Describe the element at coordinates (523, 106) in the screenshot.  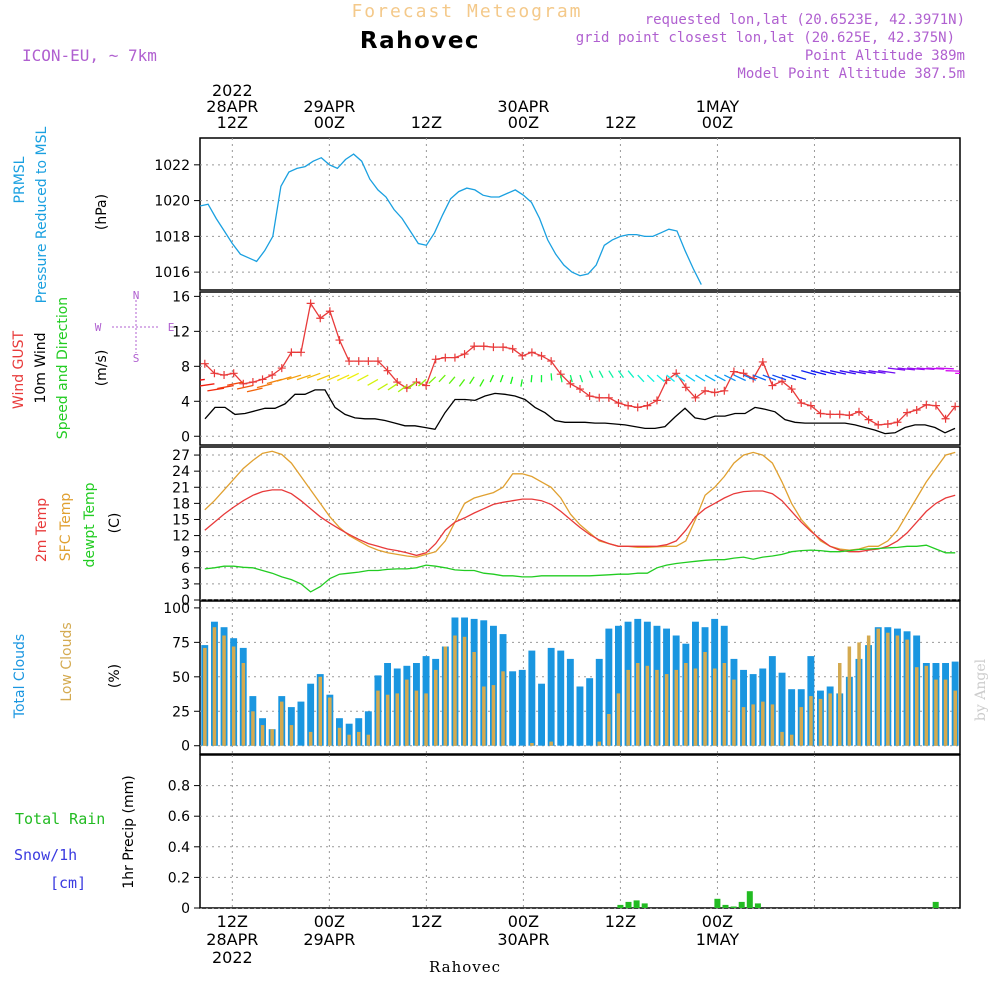
I see `top-time-label: 30APR` at that location.